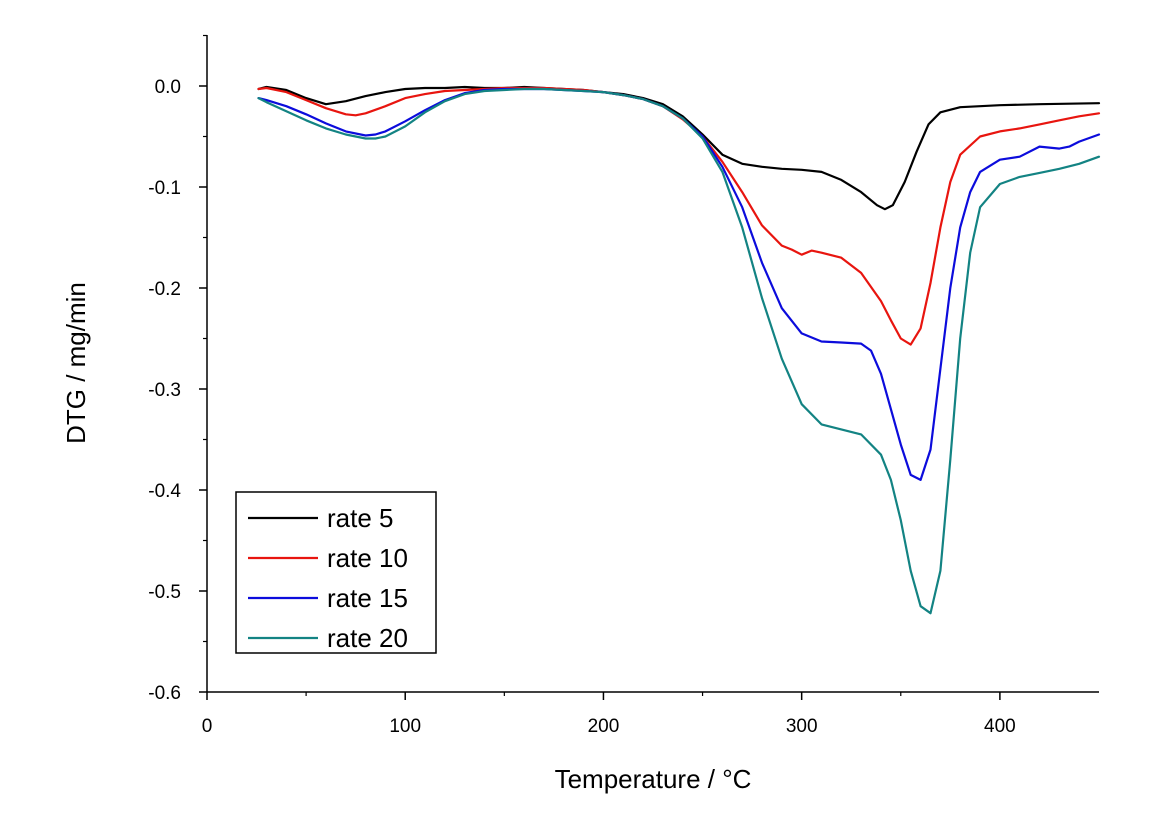 This screenshot has width=1170, height=816. Describe the element at coordinates (367, 638) in the screenshot. I see `legend-label: rate 20` at that location.